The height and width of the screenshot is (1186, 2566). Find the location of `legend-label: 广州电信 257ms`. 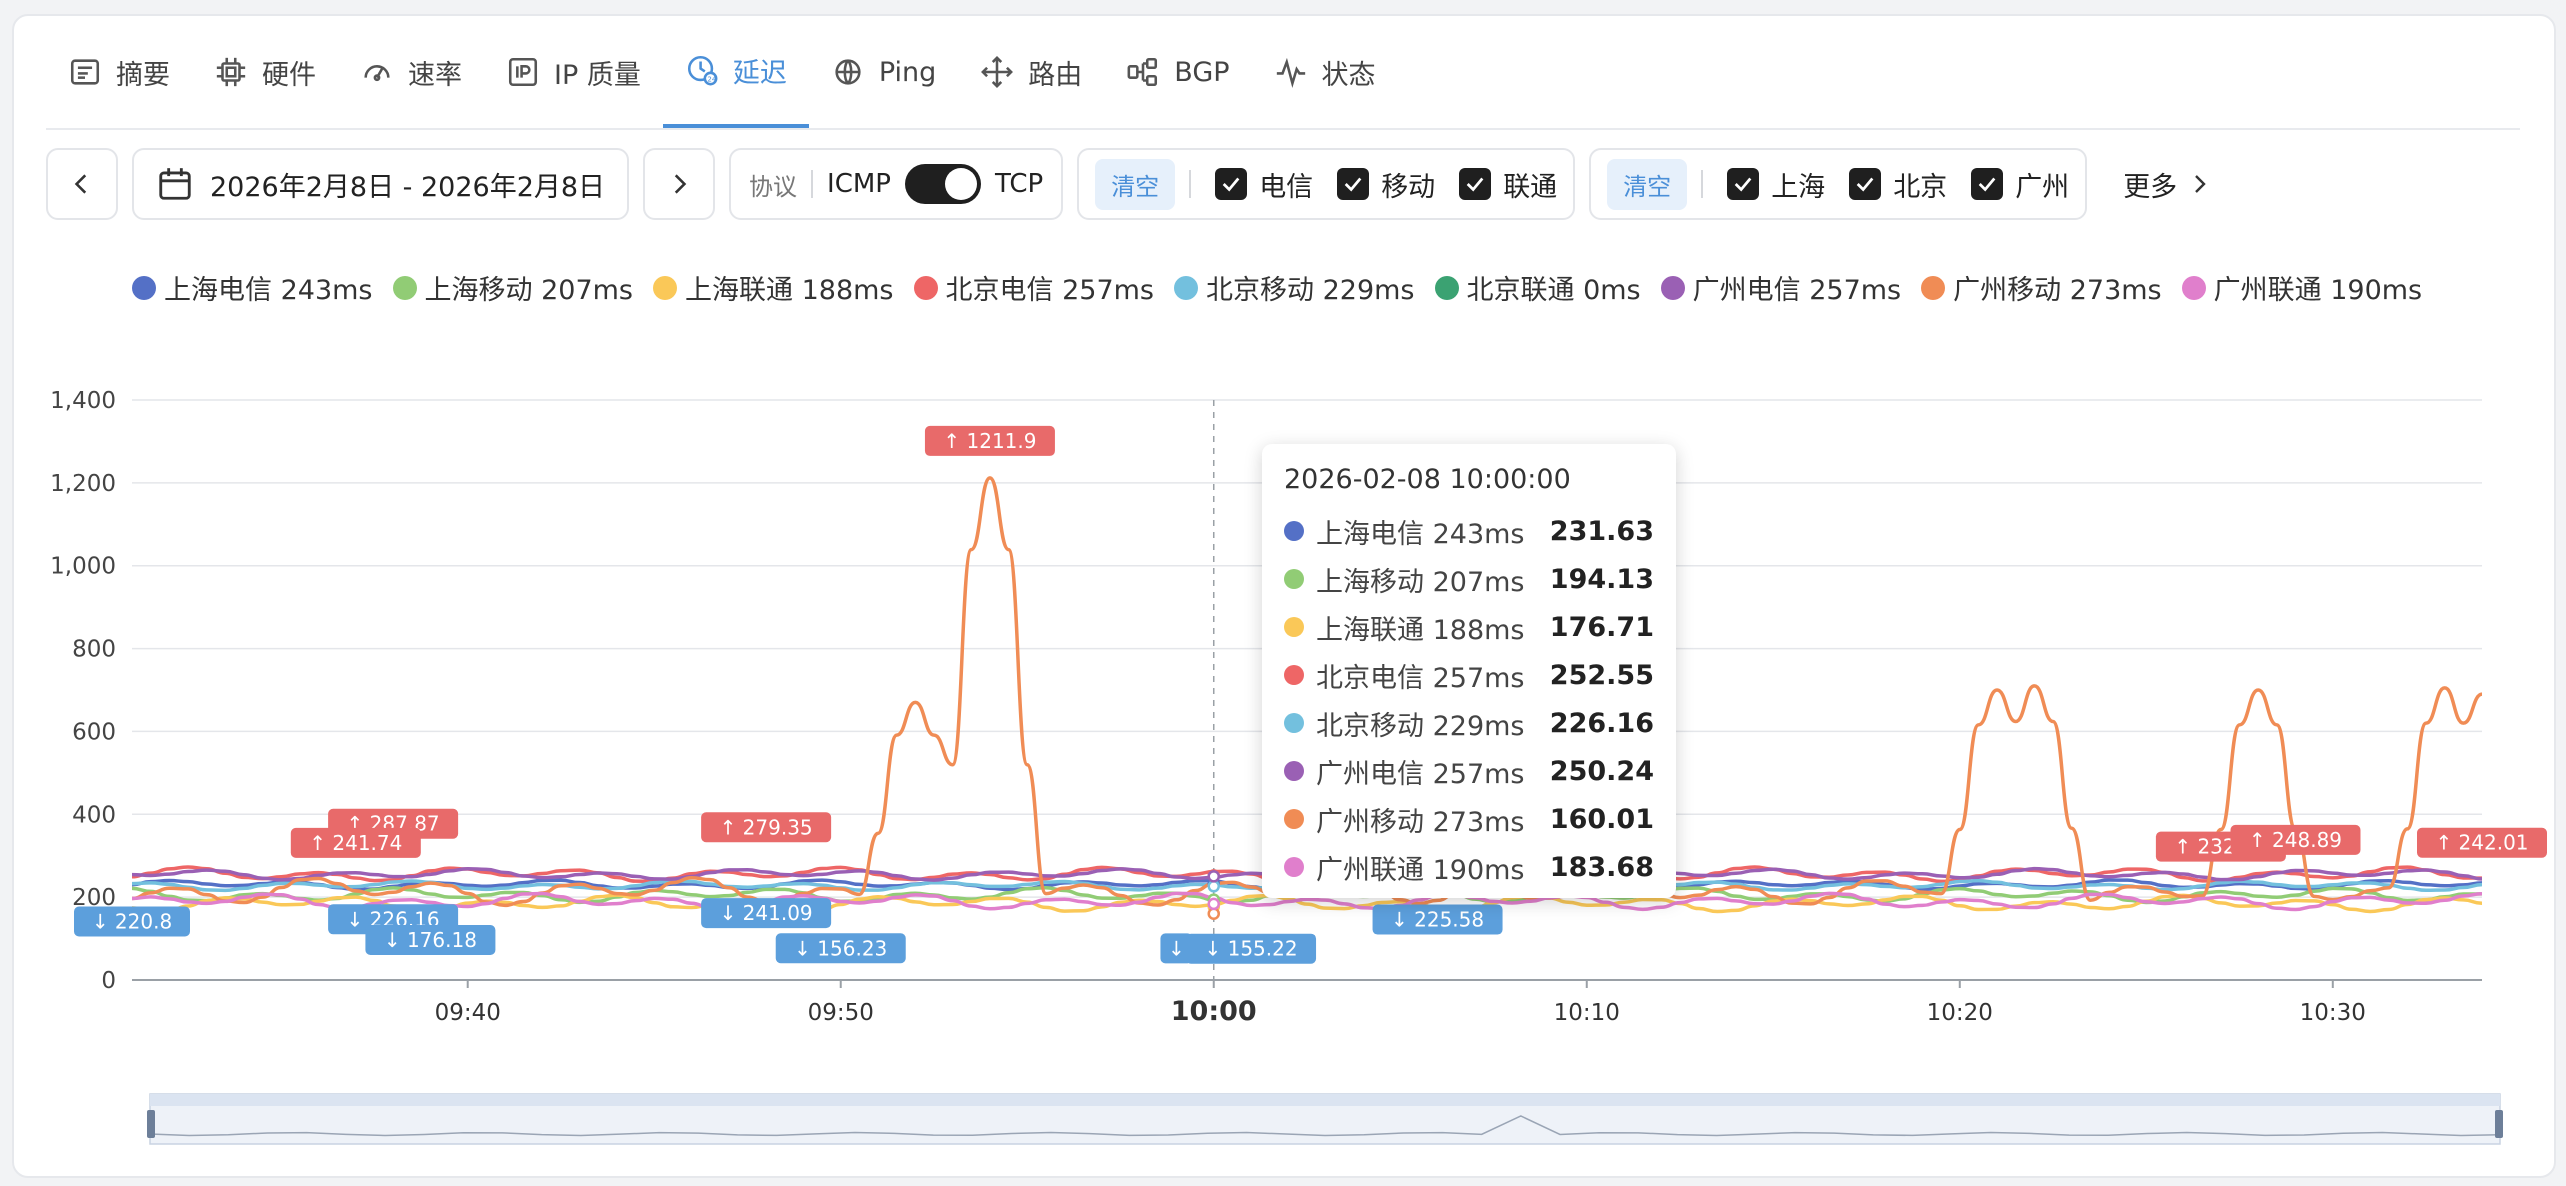

legend-label: 广州电信 257ms is located at coordinates (1797, 290).